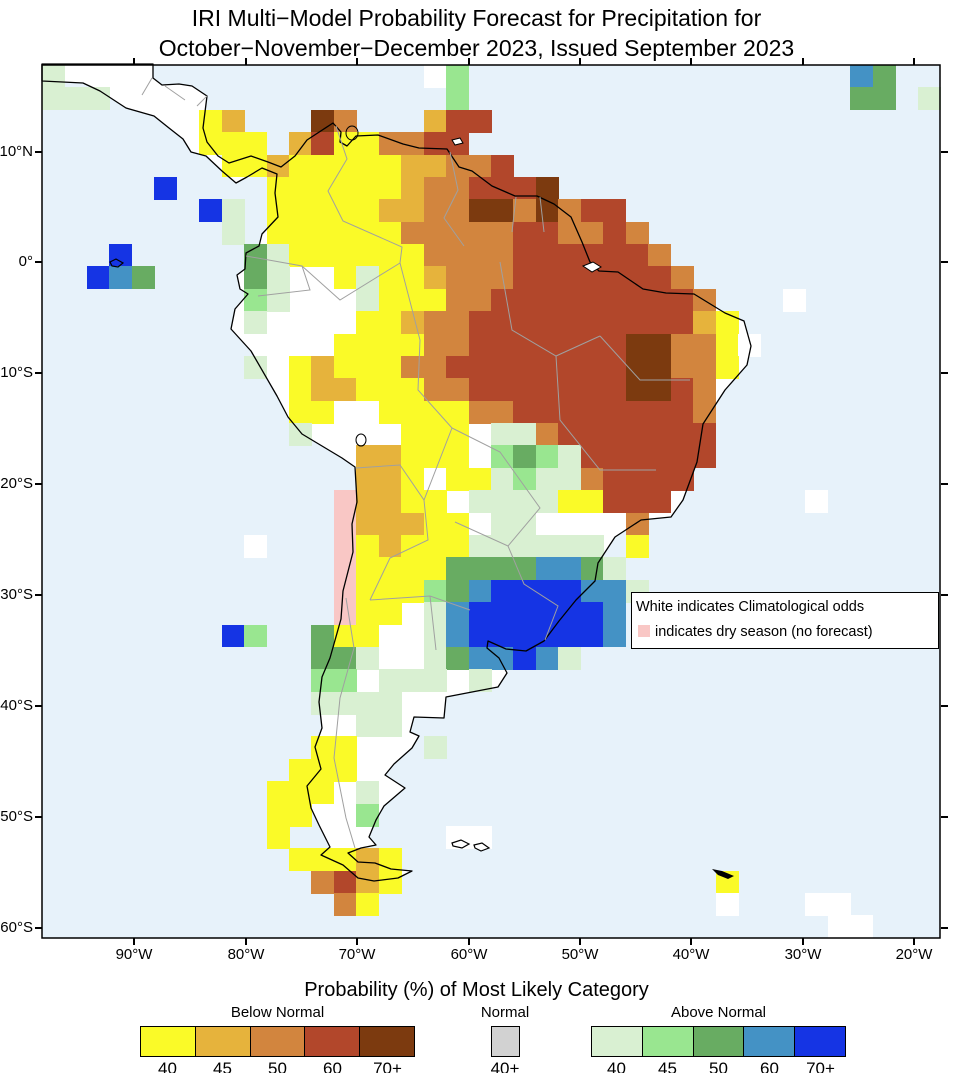 The height and width of the screenshot is (1073, 953). Describe the element at coordinates (16, 705) in the screenshot. I see `lat-tick-label: 40°S` at that location.